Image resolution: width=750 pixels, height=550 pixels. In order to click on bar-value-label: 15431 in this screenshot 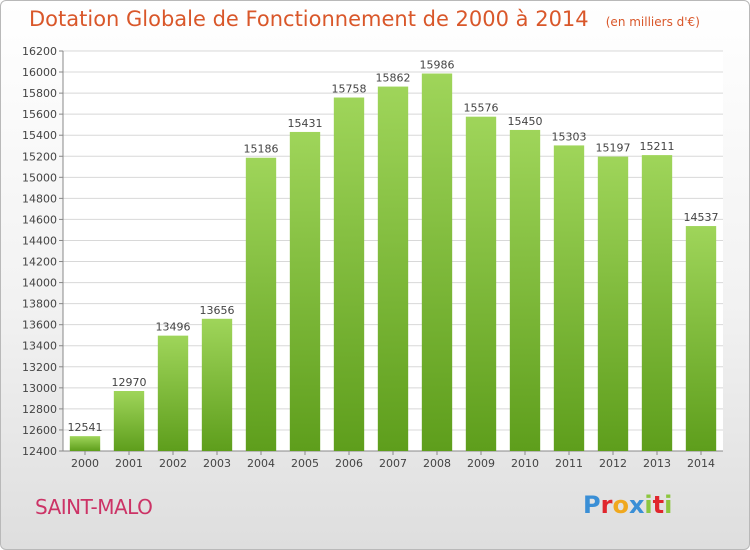, I will do `click(305, 123)`.